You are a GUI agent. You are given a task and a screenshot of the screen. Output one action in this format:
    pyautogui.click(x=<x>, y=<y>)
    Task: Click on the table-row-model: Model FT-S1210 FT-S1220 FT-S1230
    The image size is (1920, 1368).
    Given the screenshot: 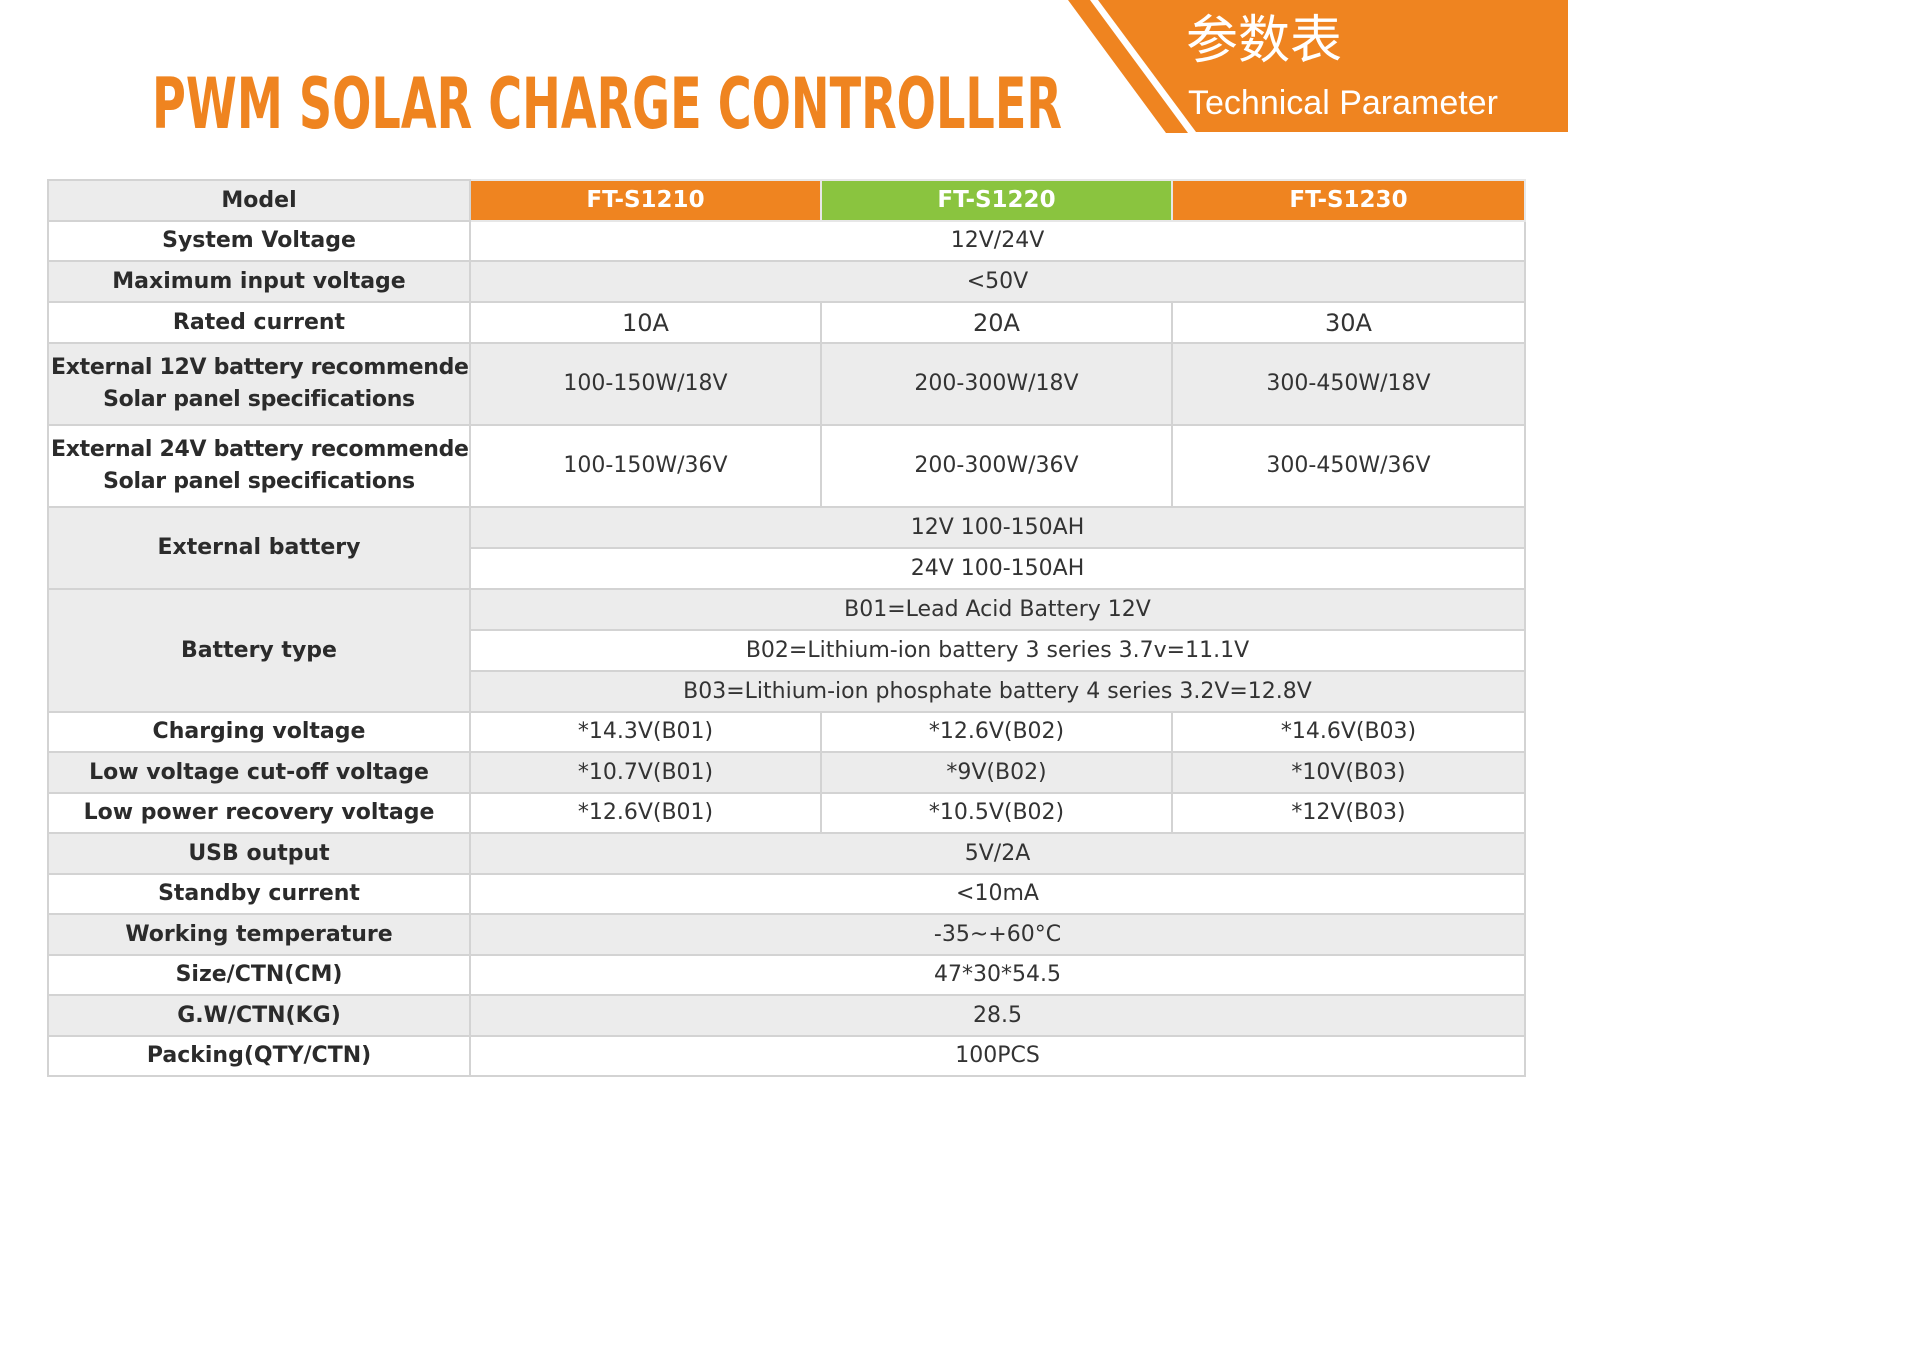 What is the action you would take?
    pyautogui.click(x=786, y=200)
    